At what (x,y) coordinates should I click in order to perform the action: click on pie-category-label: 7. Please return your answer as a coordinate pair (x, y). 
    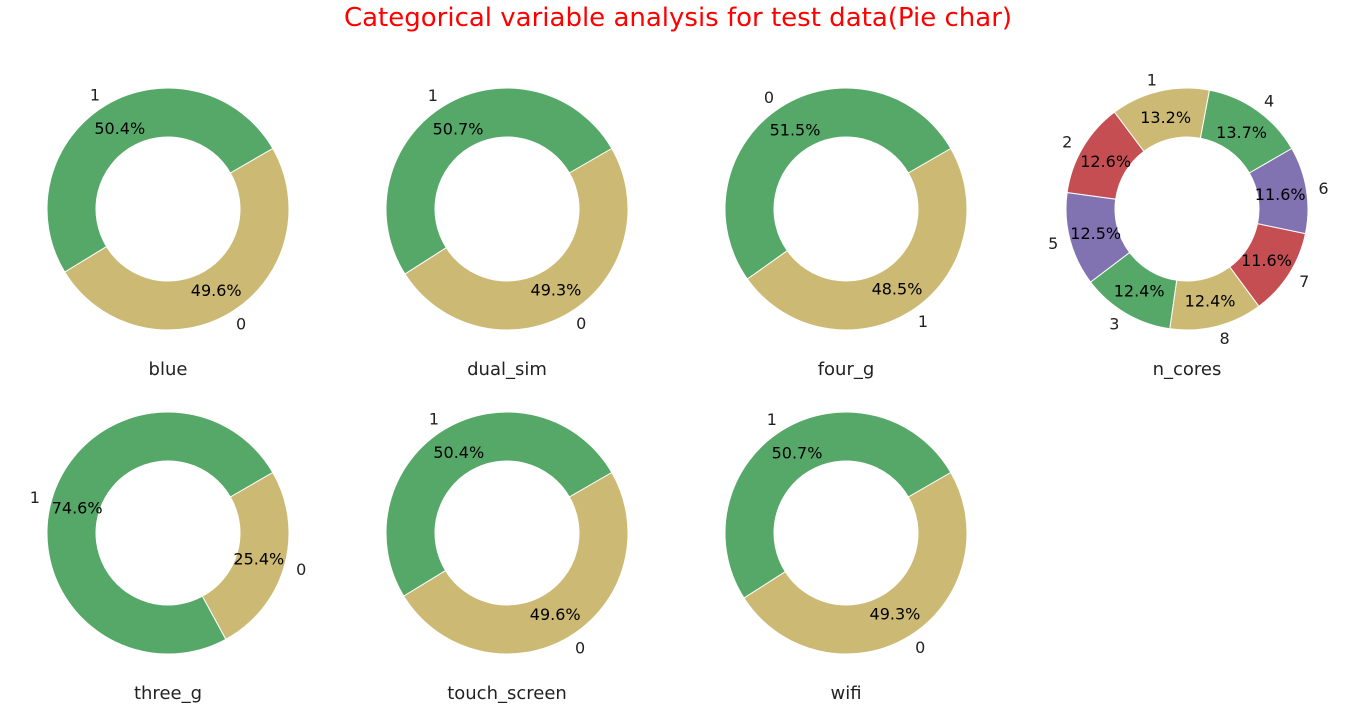
    Looking at the image, I should click on (1304, 281).